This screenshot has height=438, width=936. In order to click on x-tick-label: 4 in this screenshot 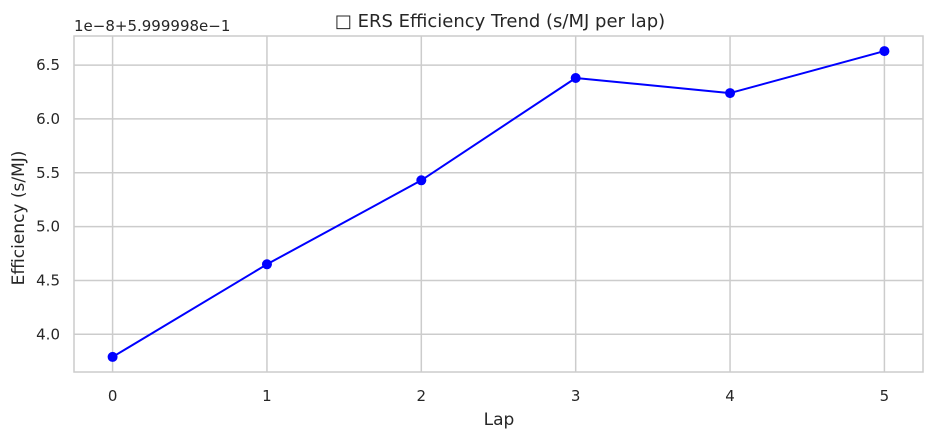, I will do `click(730, 396)`.